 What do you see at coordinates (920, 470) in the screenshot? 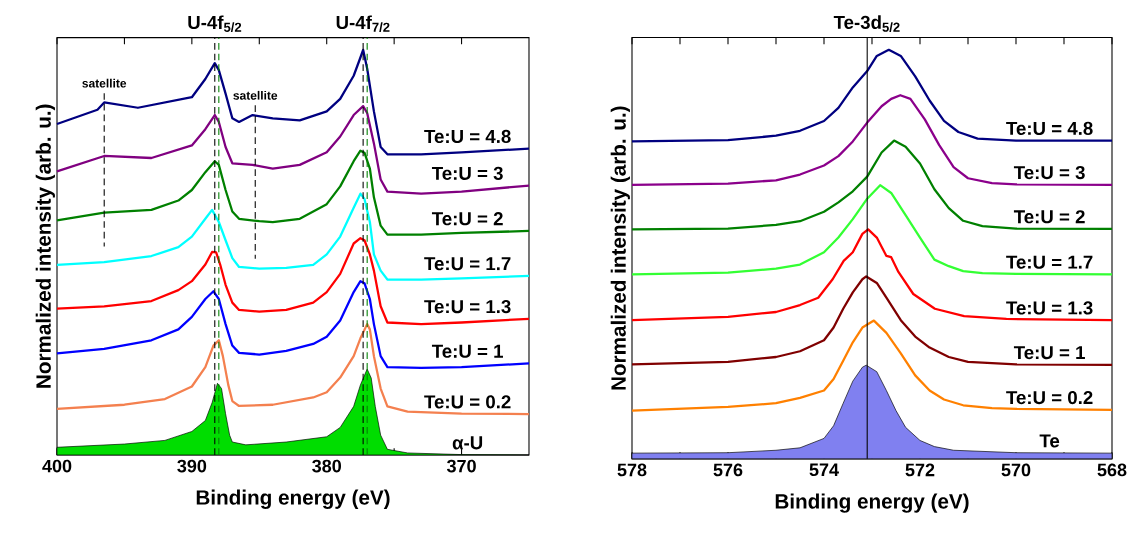
I see `x-tick-label: 572` at bounding box center [920, 470].